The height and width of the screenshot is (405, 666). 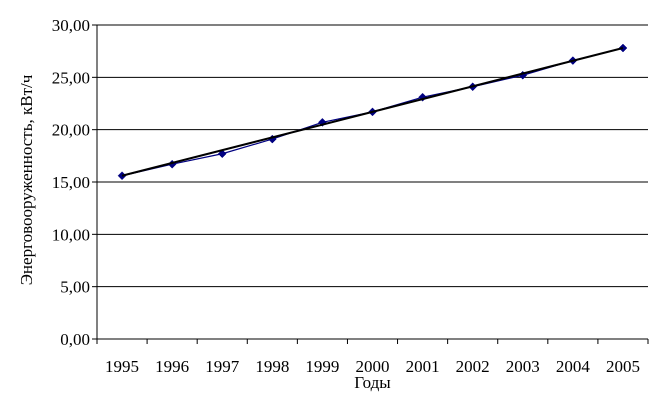 I want to click on y-axis-label: Энерговооруженность, кВт/ч, so click(x=26, y=179).